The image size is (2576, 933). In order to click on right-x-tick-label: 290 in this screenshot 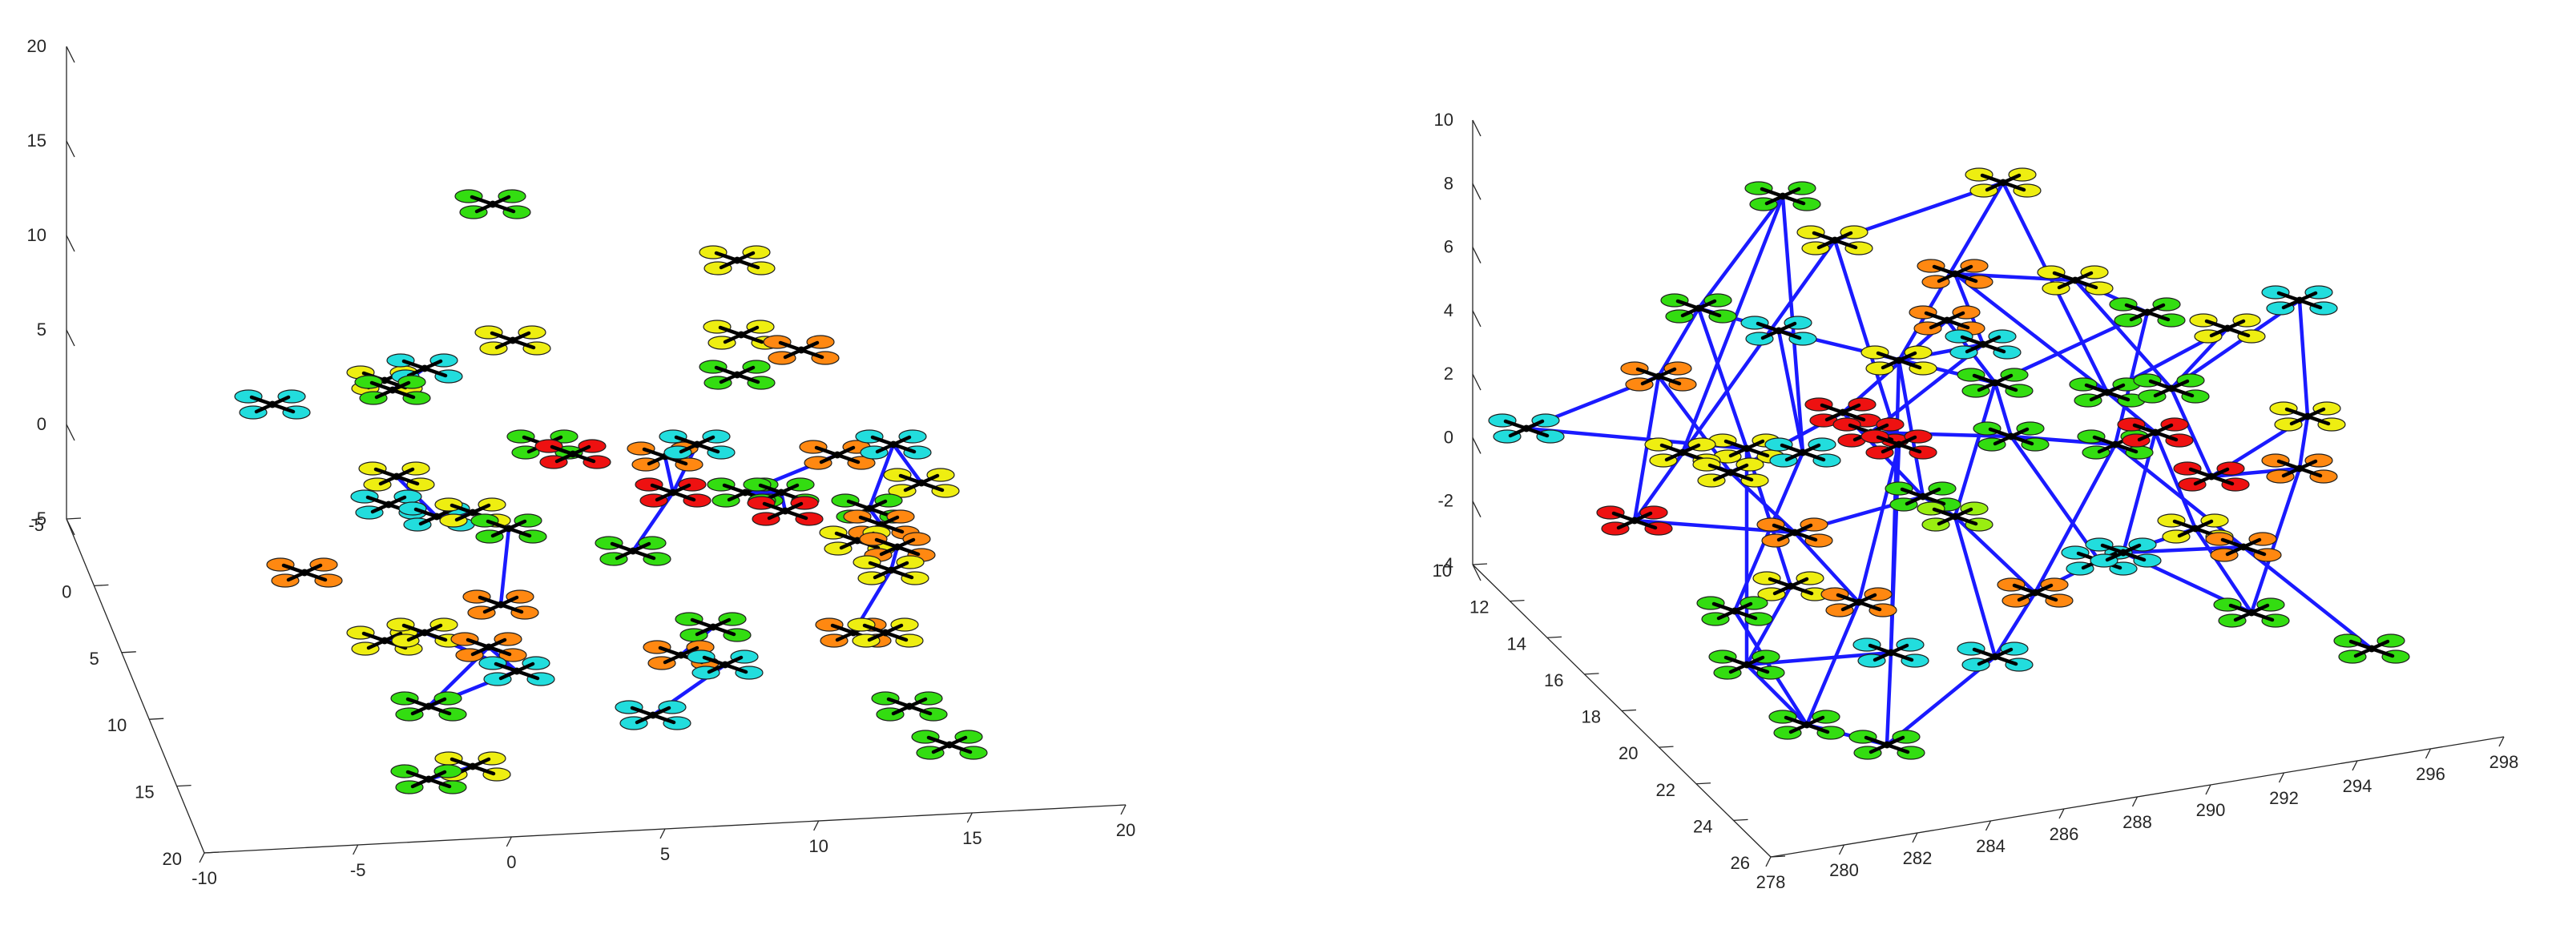, I will do `click(2211, 810)`.